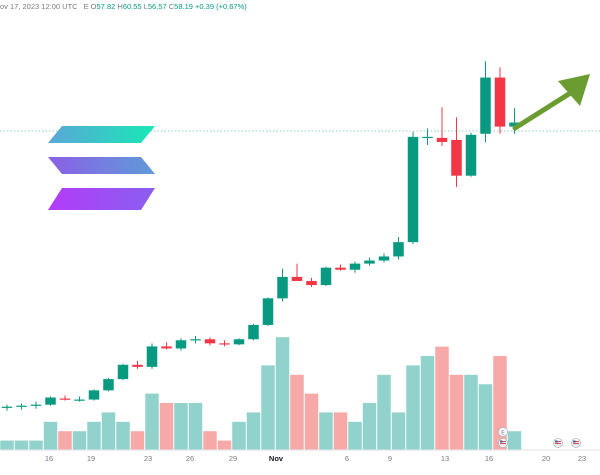  Describe the element at coordinates (101, 168) in the screenshot. I see `solana-logo-icon` at that location.